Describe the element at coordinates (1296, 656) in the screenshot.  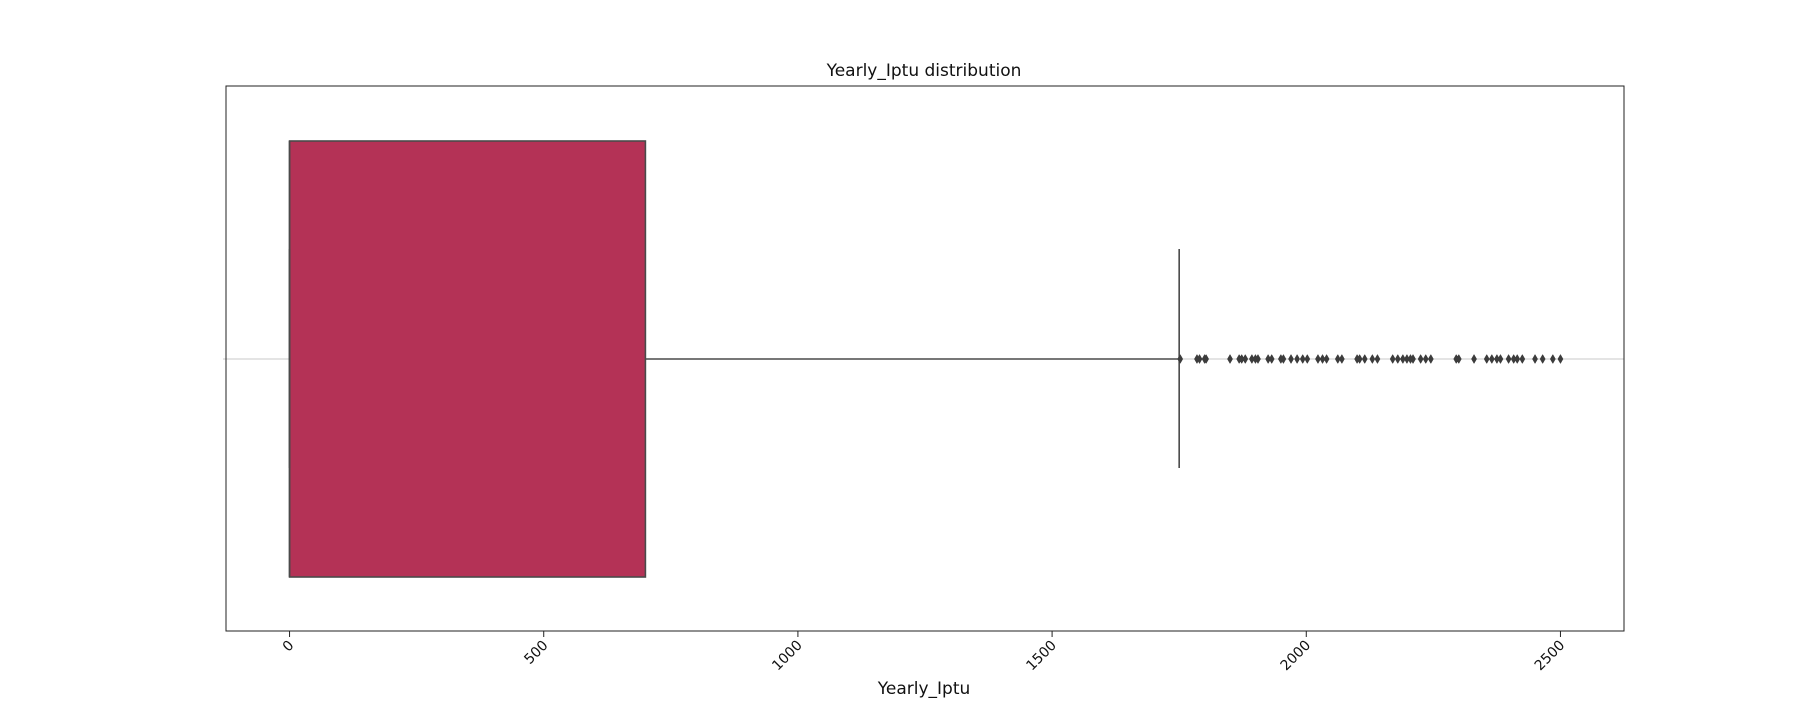
I see `x-tick-label: 2000` at that location.